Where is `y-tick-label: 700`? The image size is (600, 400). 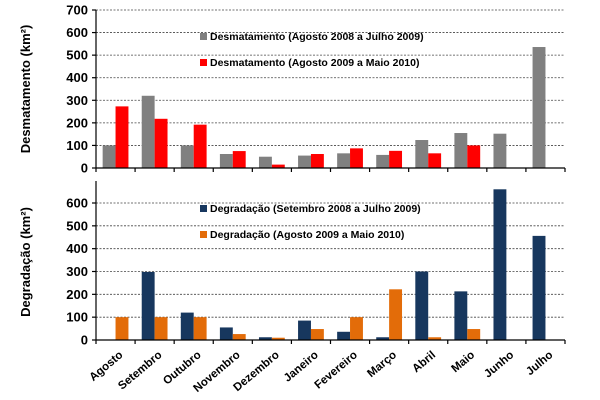 y-tick-label: 700 is located at coordinates (77, 10).